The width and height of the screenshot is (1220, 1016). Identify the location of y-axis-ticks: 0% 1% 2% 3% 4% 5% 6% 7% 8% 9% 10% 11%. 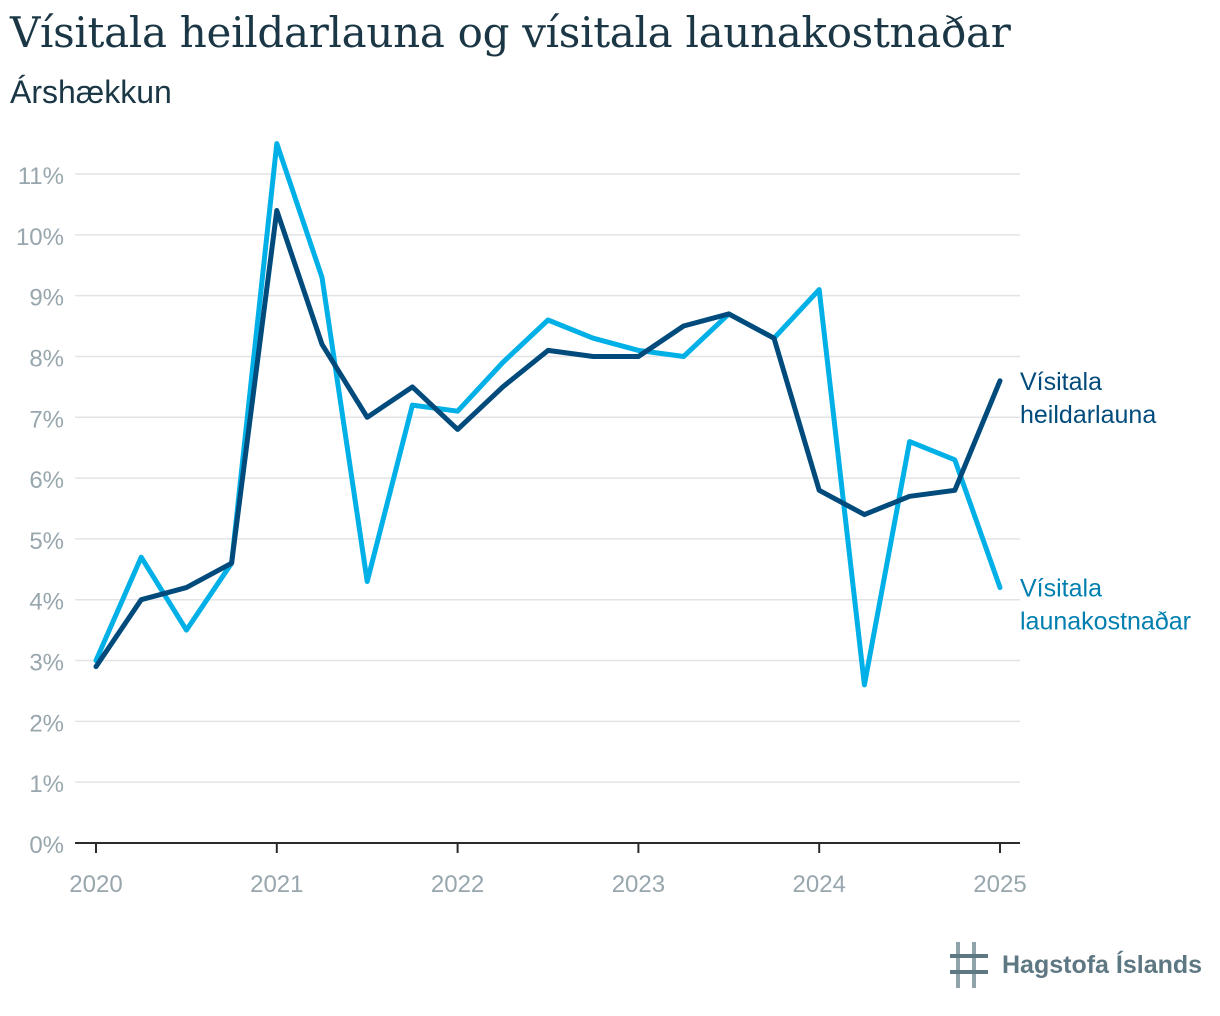
(40, 511).